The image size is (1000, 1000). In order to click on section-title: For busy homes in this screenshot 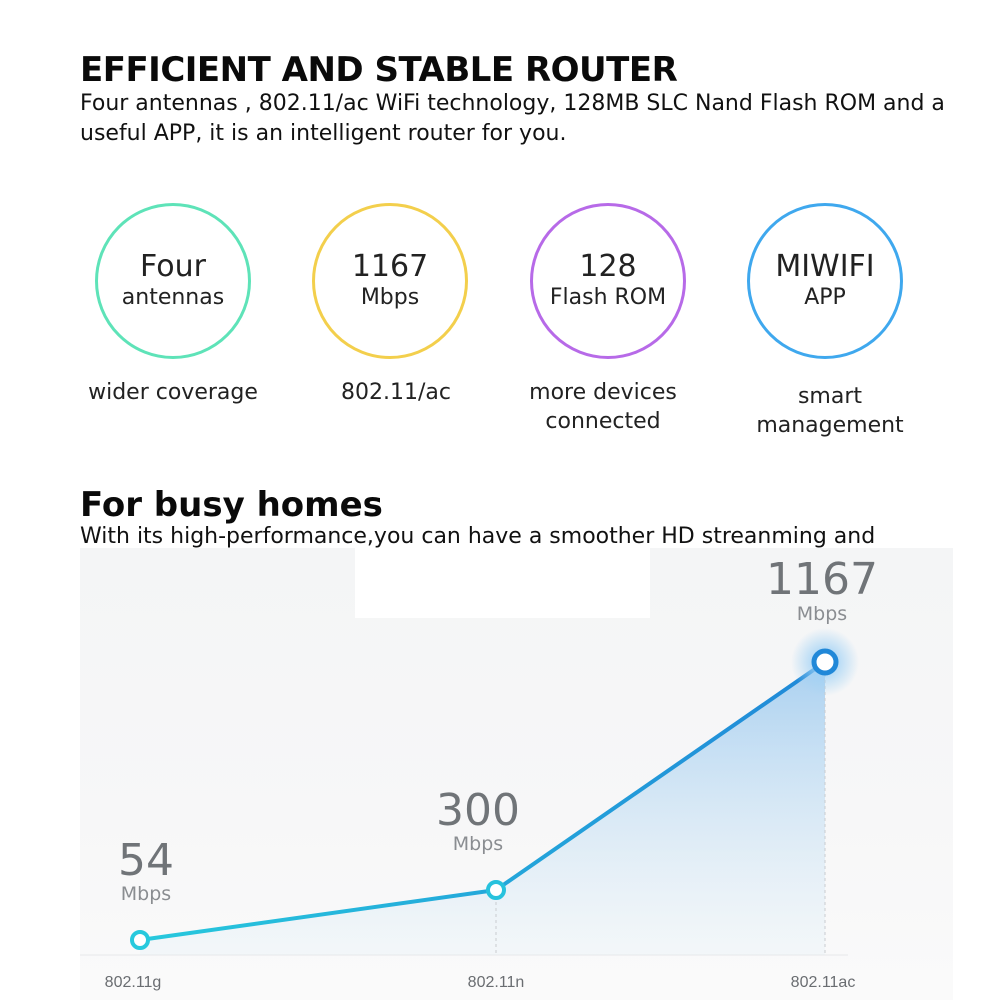, I will do `click(231, 505)`.